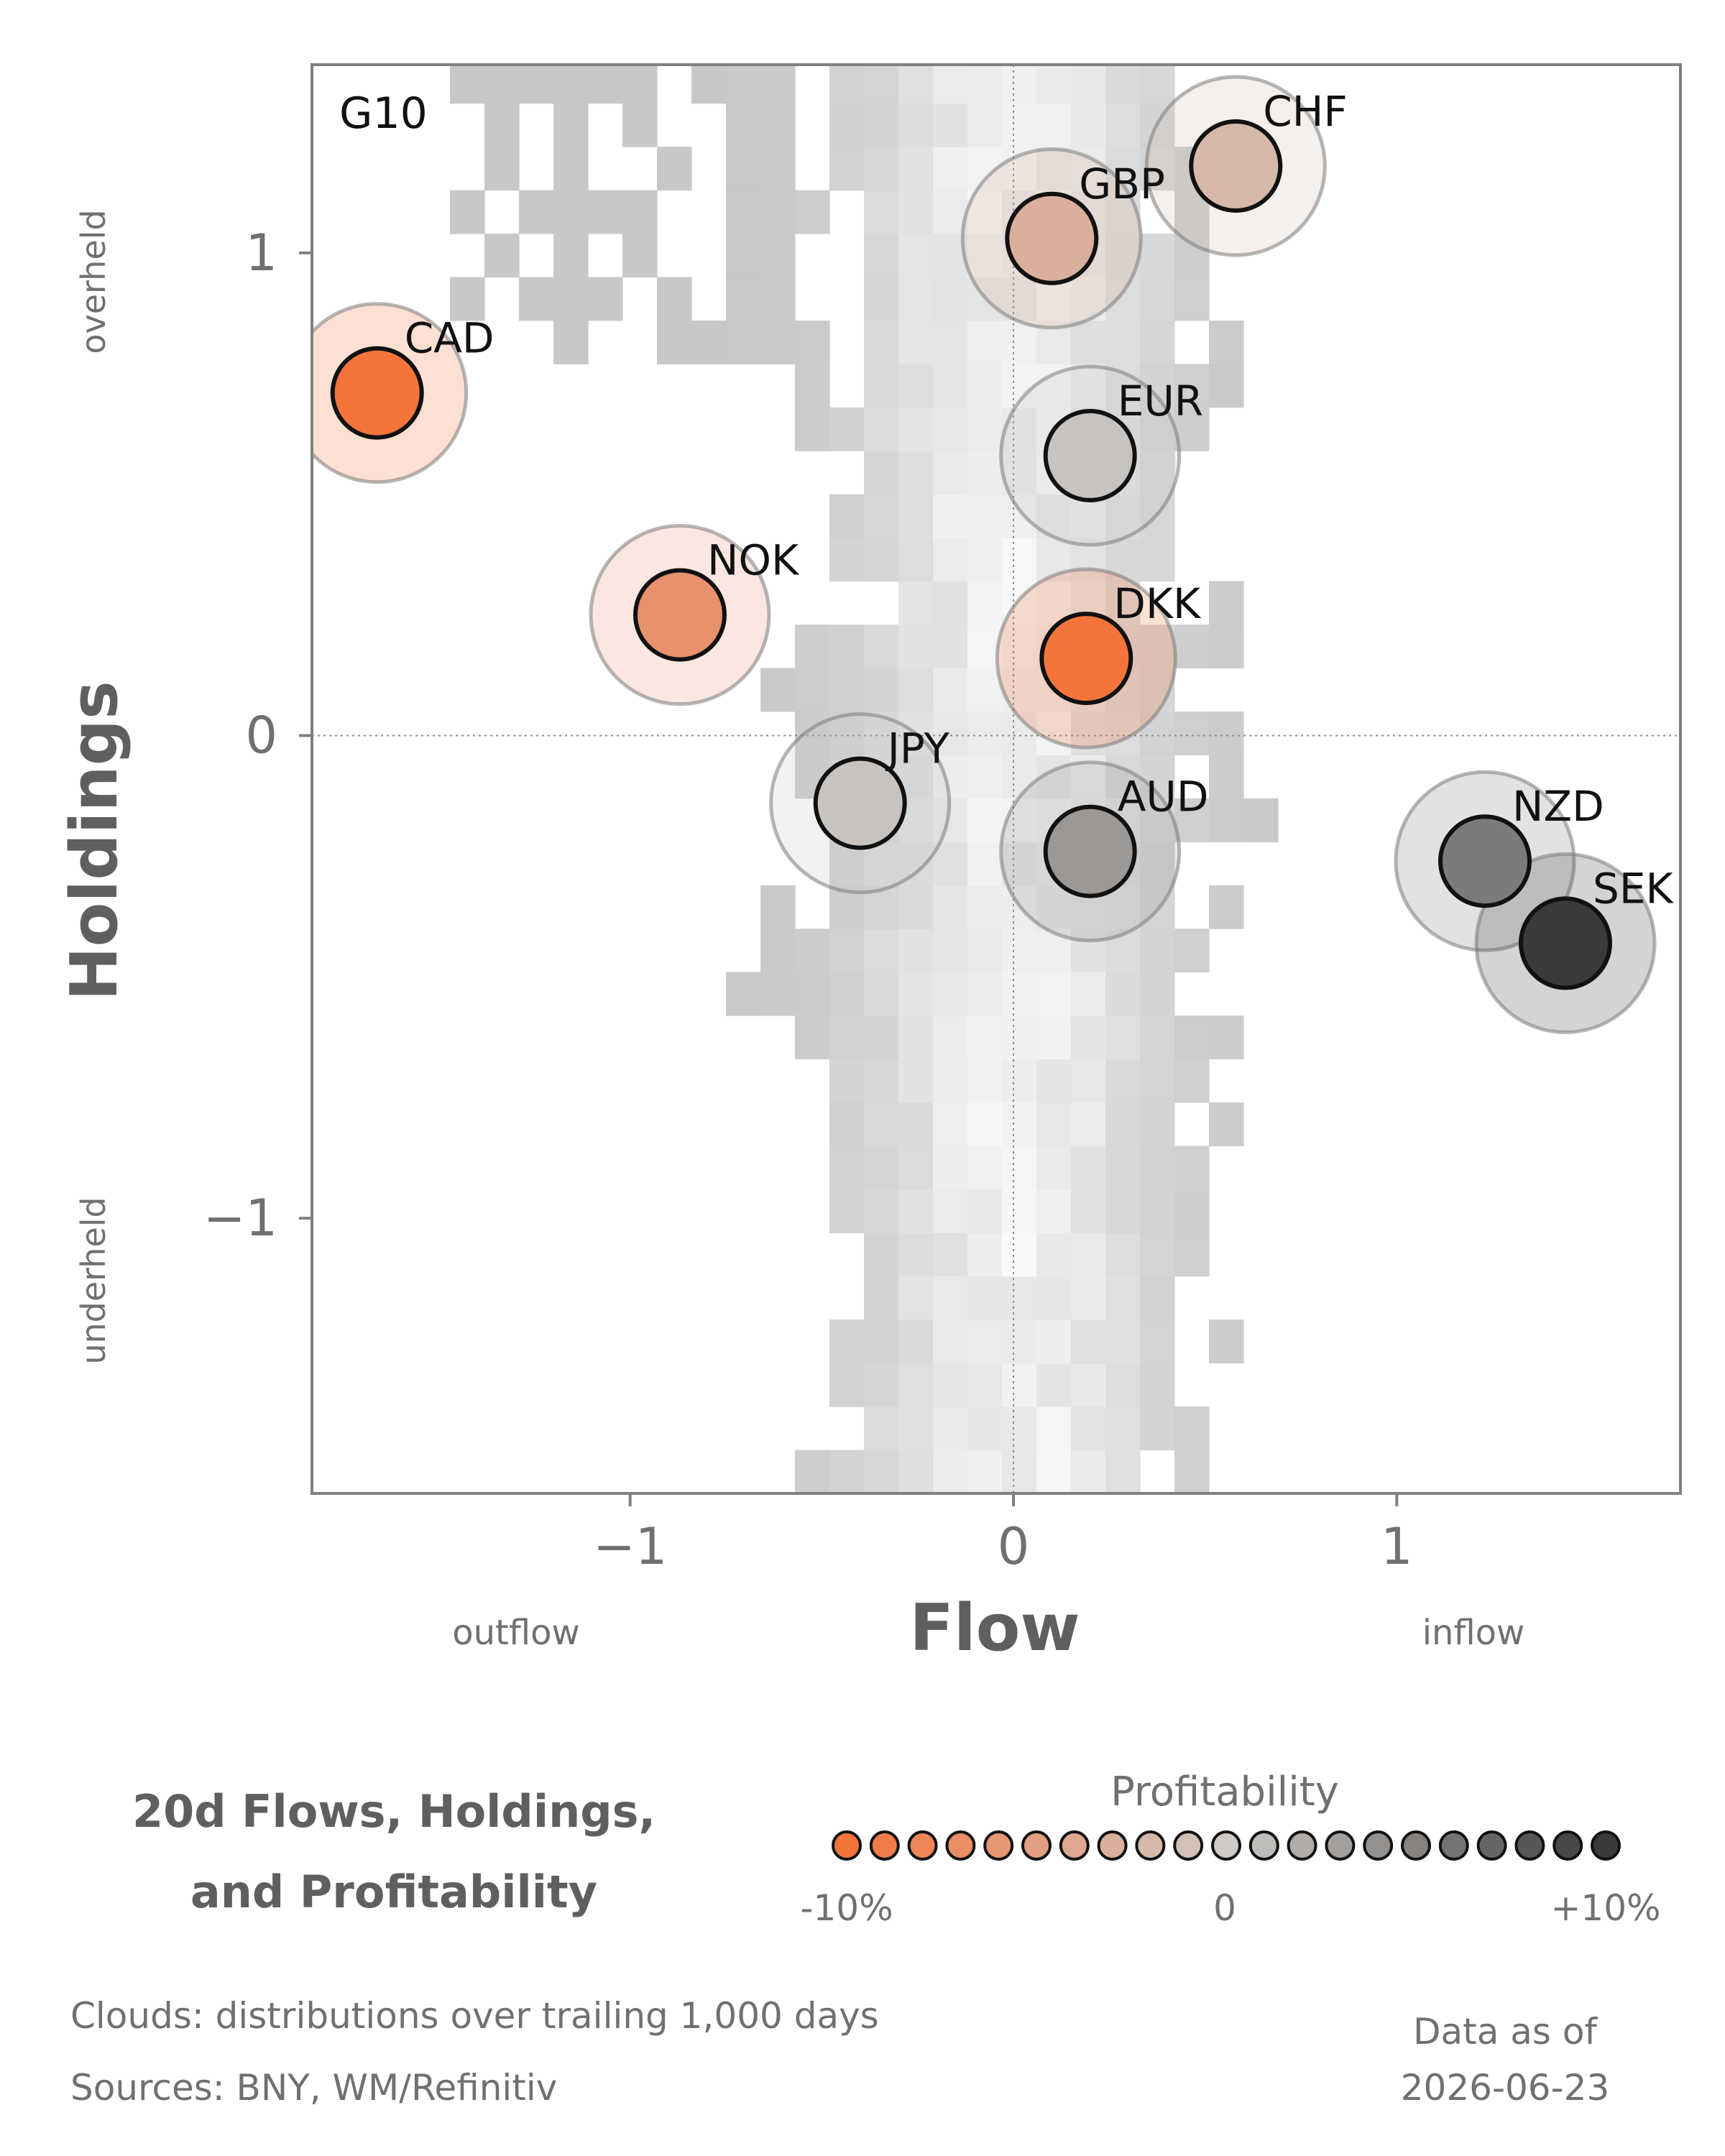 Image resolution: width=1725 pixels, height=2156 pixels. I want to click on point-label-nok: NOK, so click(753, 560).